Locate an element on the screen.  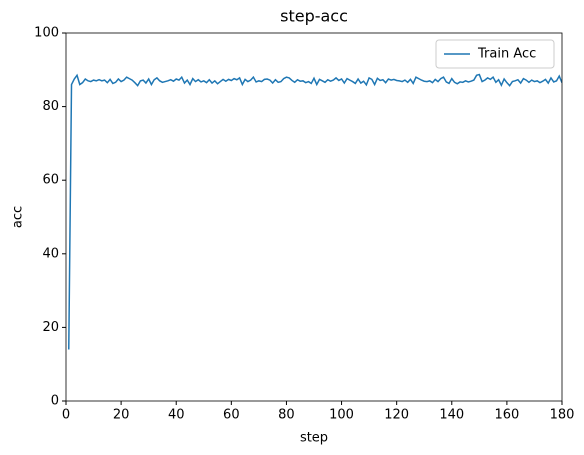
legend-label: Train Acc is located at coordinates (506, 54).